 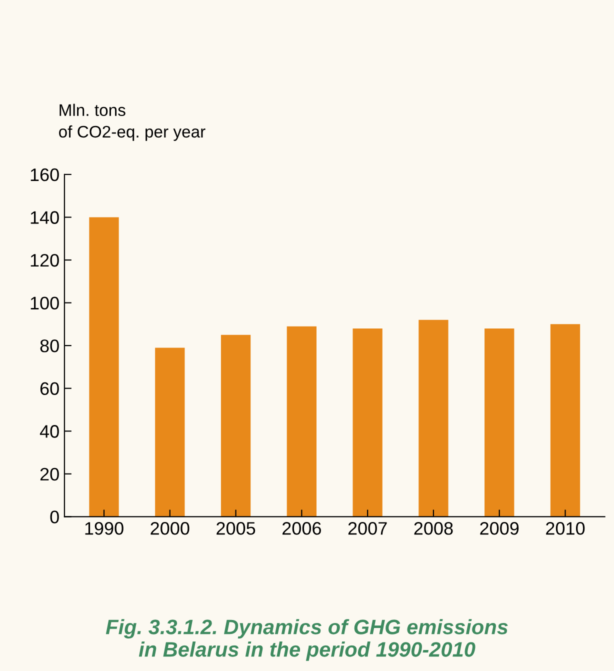 What do you see at coordinates (49, 346) in the screenshot?
I see `y-tick-label: 80` at bounding box center [49, 346].